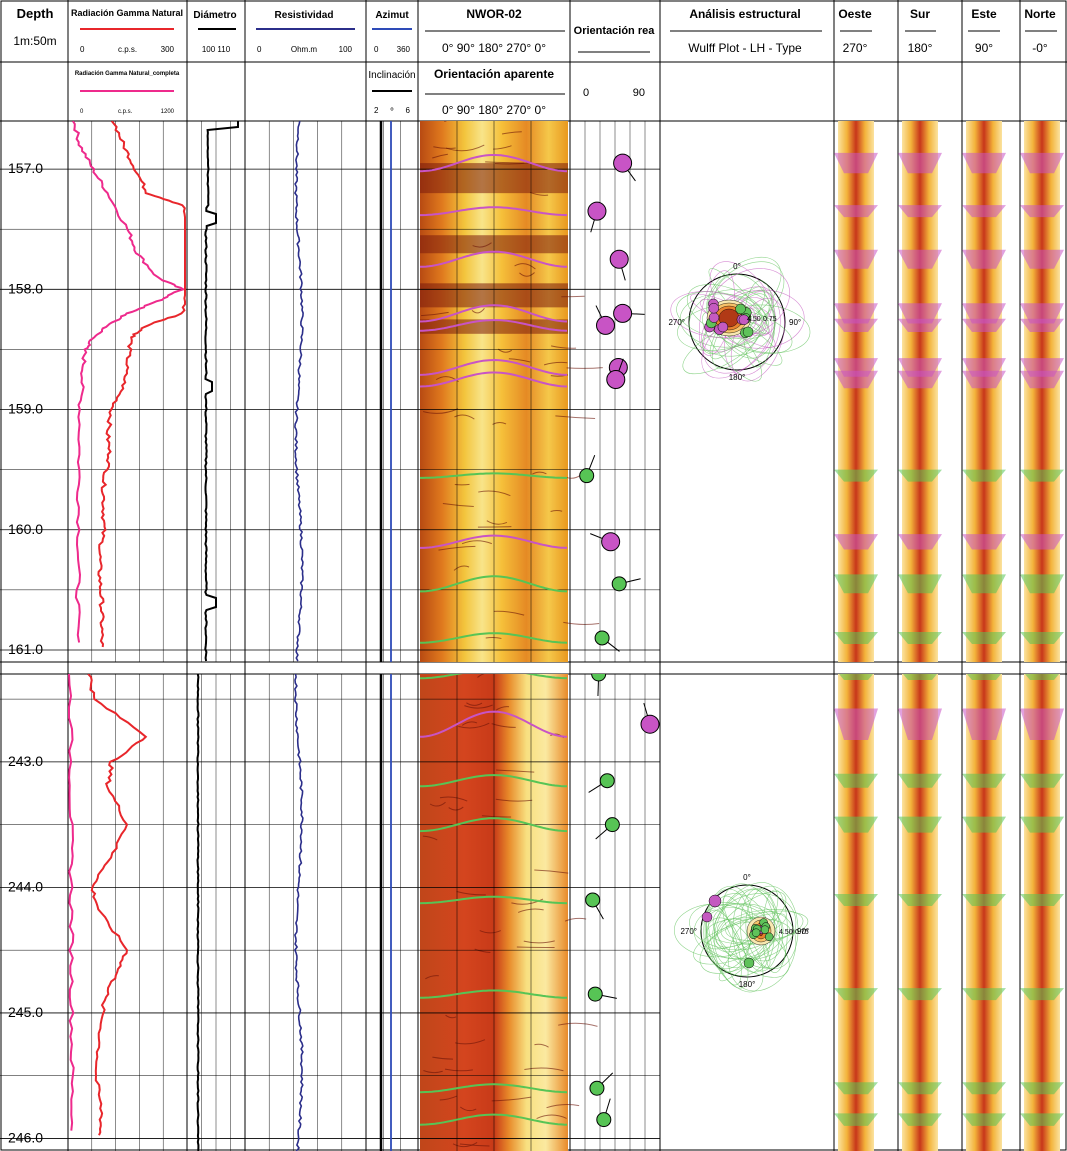 The image size is (1067, 1151). What do you see at coordinates (127, 74) in the screenshot?
I see `gamma-full-title: Radiación Gamma Natural_completa` at bounding box center [127, 74].